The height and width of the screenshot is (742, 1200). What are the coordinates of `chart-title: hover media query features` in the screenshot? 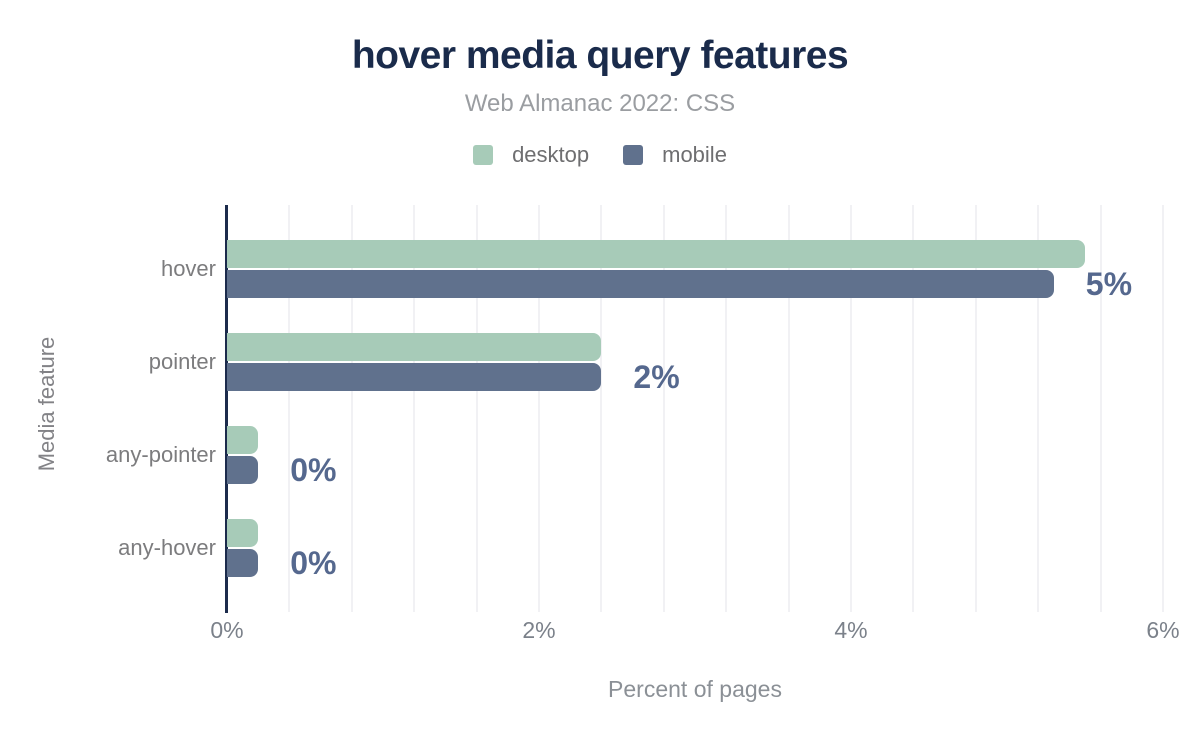 It's located at (600, 55).